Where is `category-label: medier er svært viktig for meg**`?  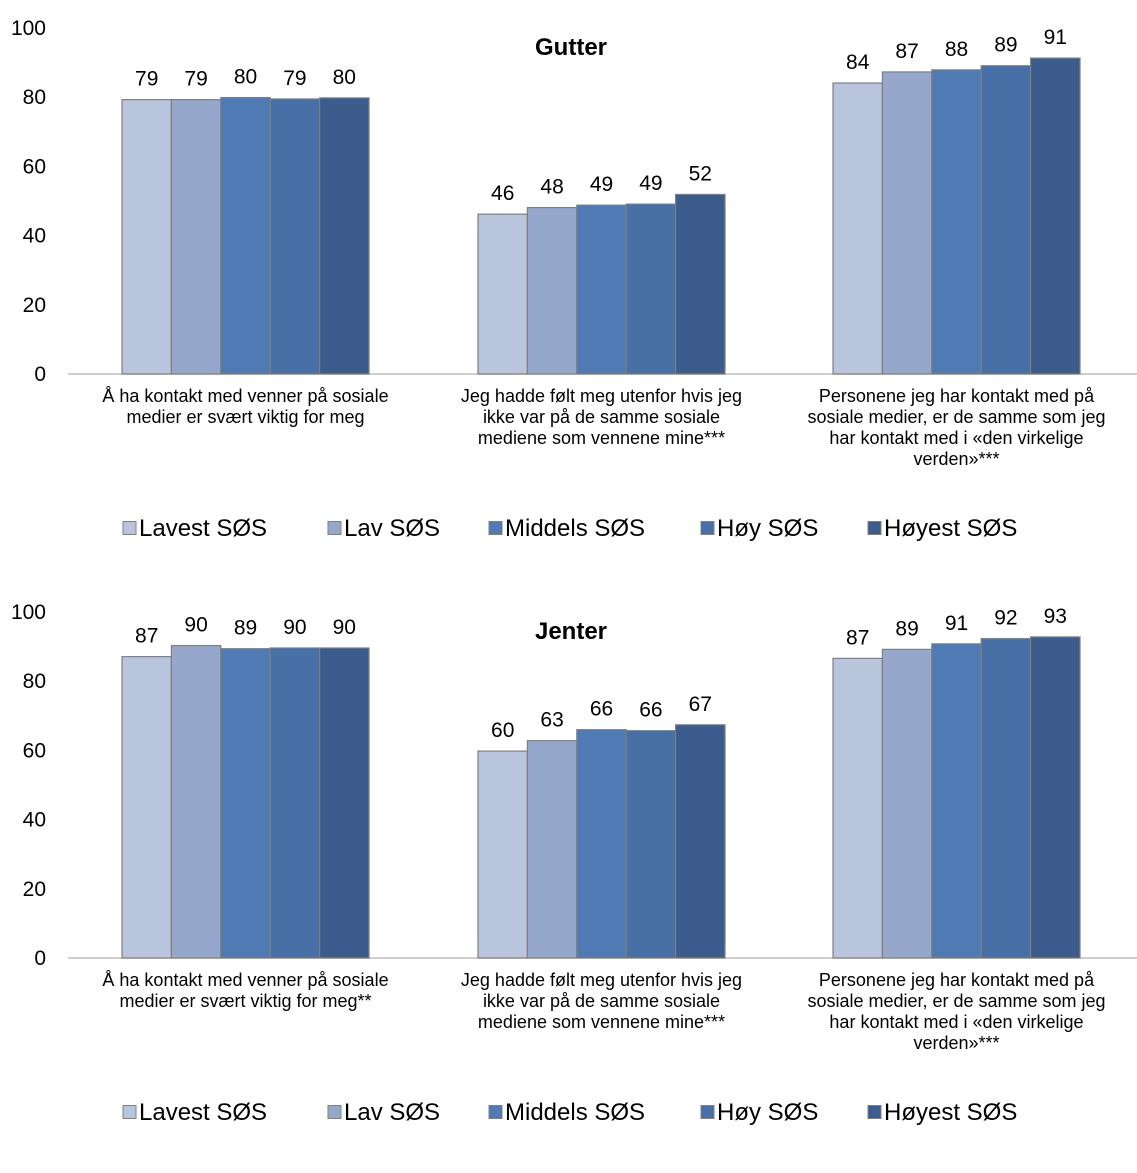 category-label: medier er svært viktig for meg** is located at coordinates (245, 1001).